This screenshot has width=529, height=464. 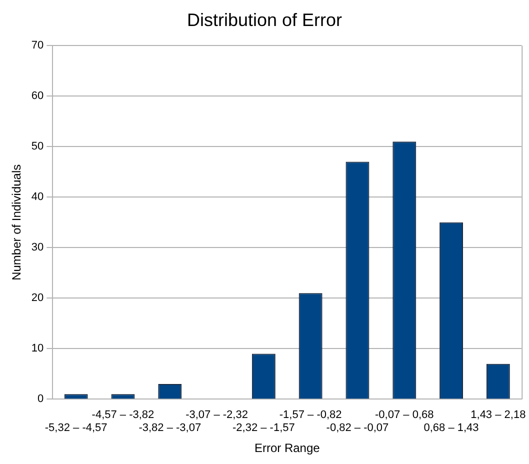 What do you see at coordinates (37, 146) in the screenshot?
I see `y-tick-label: 50` at bounding box center [37, 146].